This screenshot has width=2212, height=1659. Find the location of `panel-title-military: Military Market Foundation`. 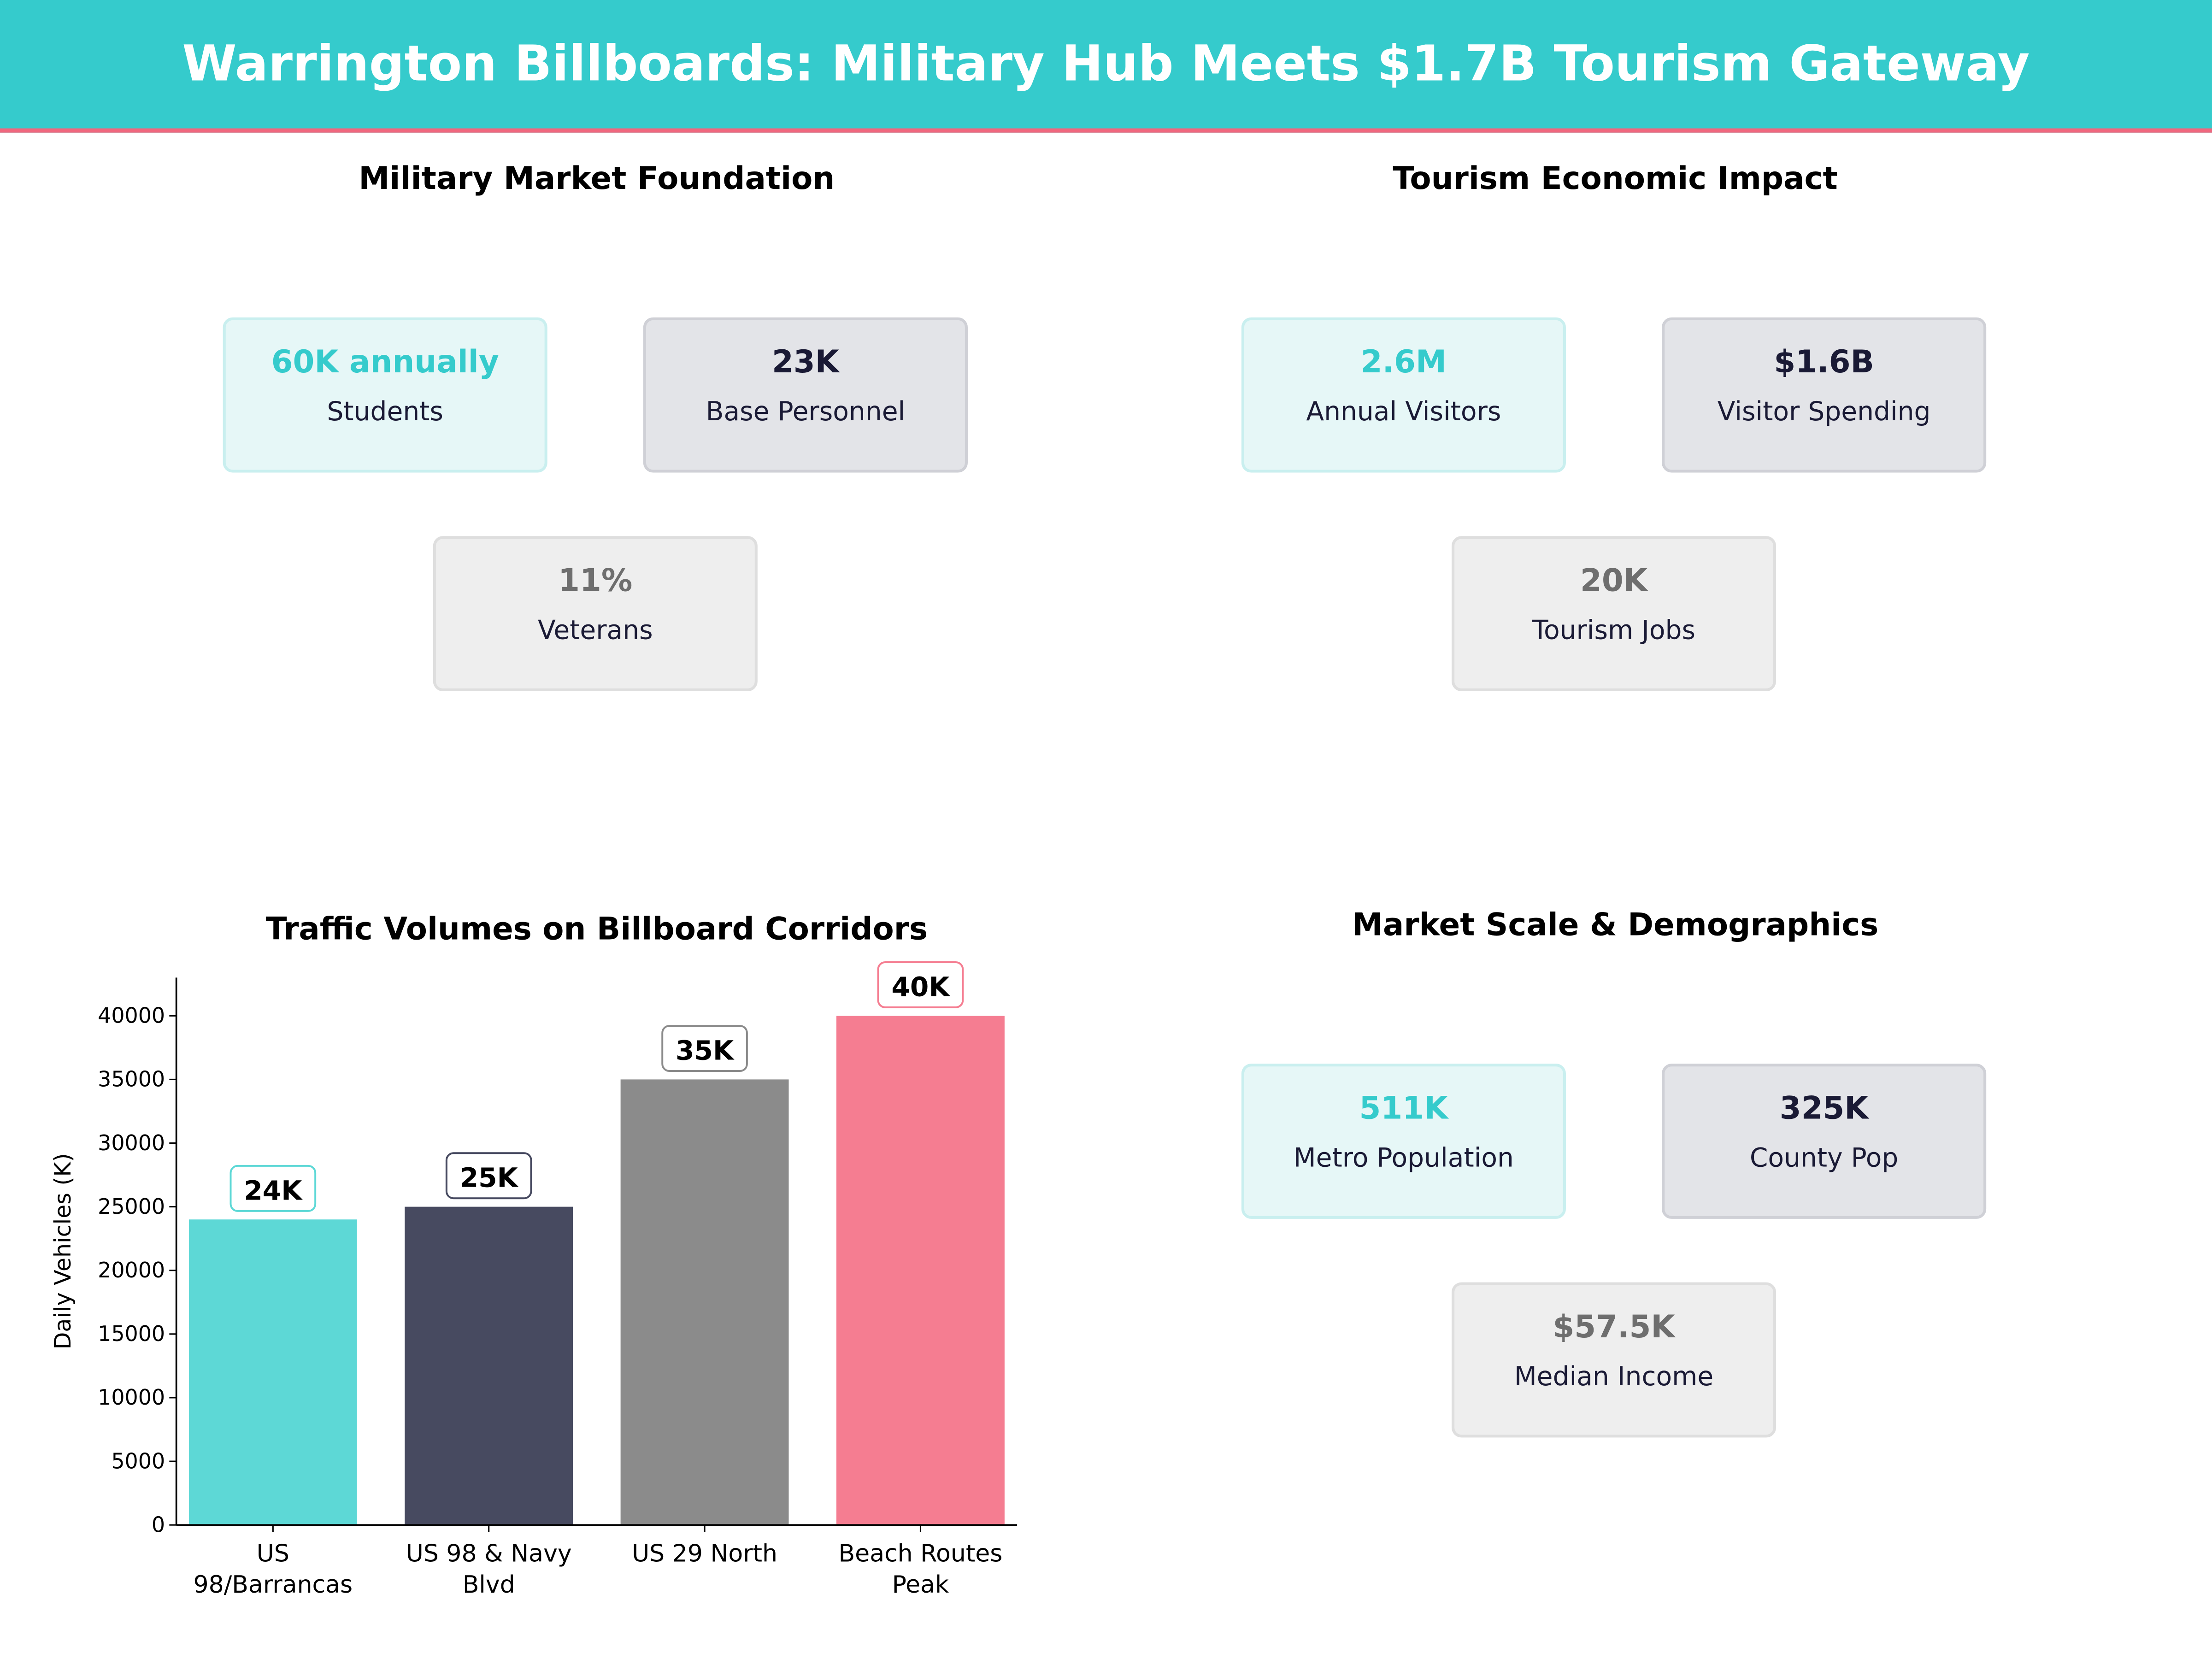

panel-title-military: Military Market Foundation is located at coordinates (597, 180).